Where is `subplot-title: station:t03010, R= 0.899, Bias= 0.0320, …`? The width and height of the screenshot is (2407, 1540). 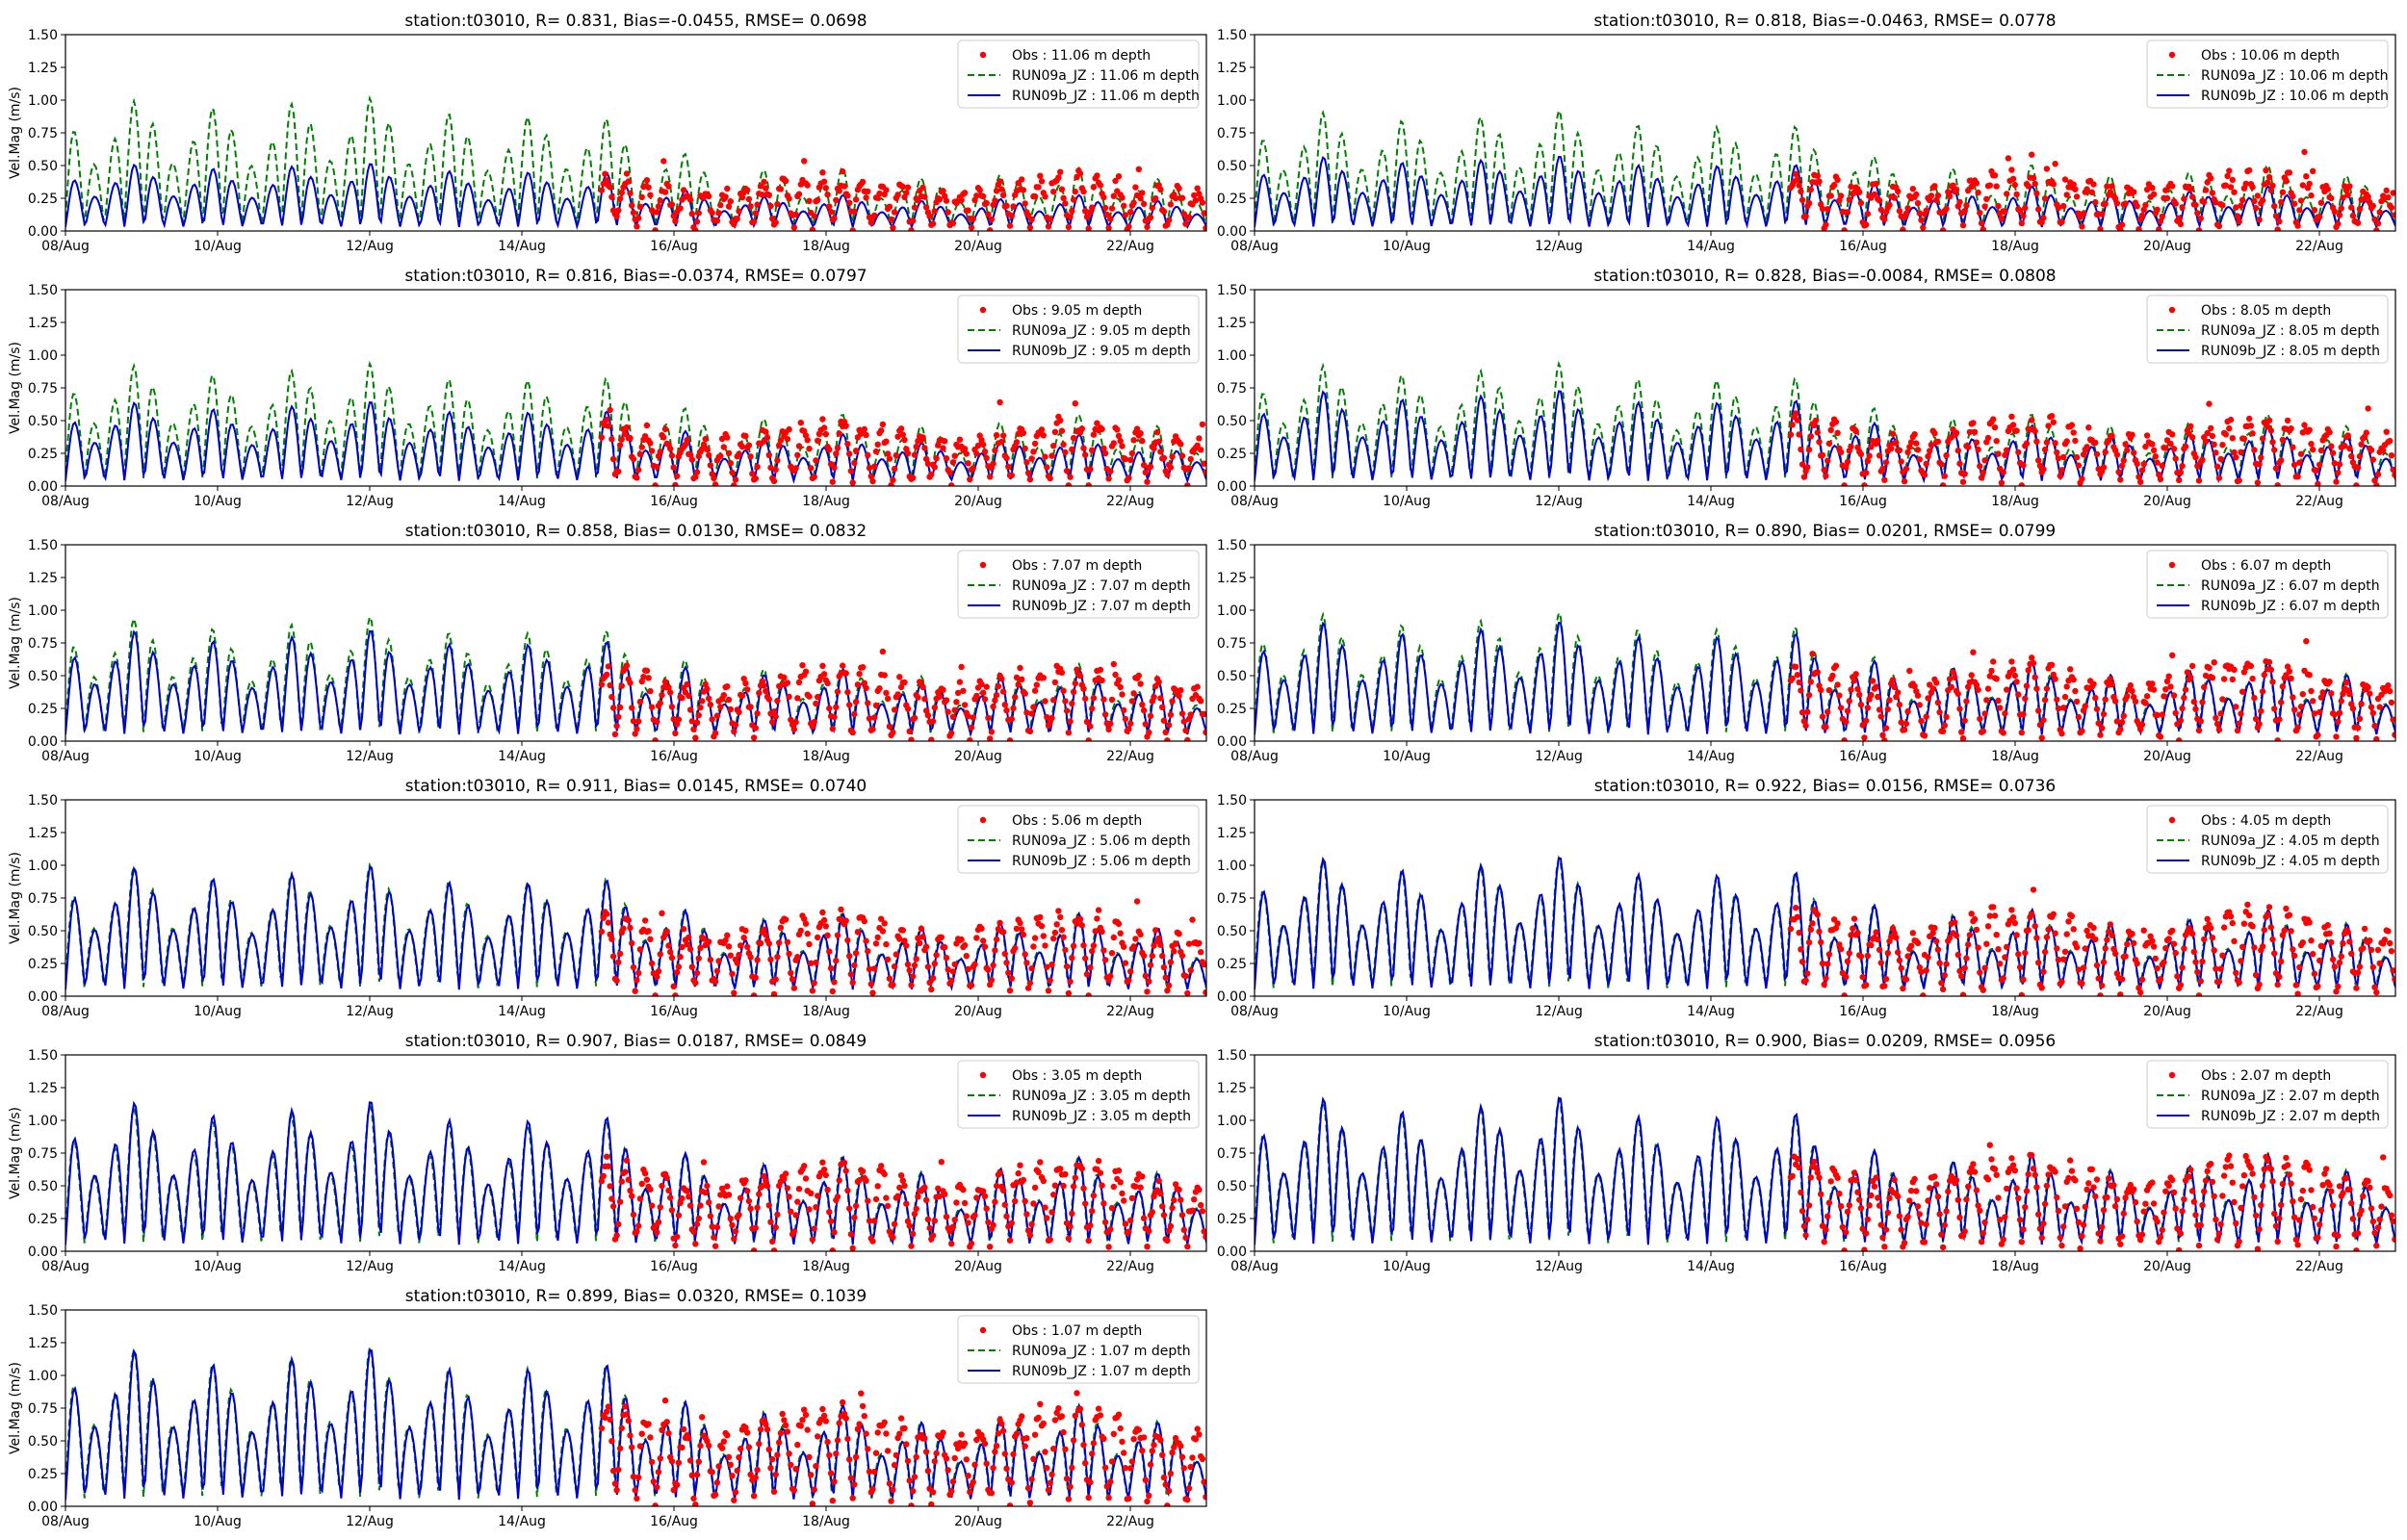 subplot-title: station:t03010, R= 0.899, Bias= 0.0320, … is located at coordinates (636, 1296).